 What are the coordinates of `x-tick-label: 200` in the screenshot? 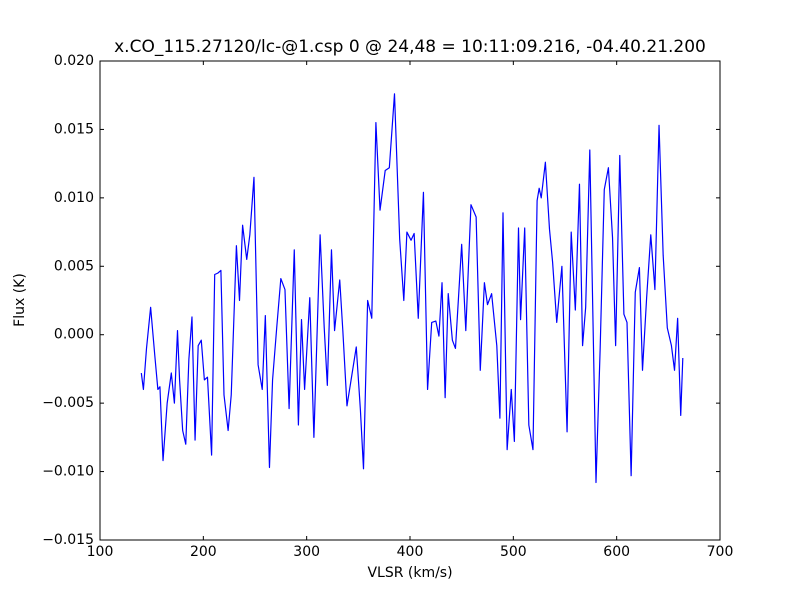 It's located at (203, 552).